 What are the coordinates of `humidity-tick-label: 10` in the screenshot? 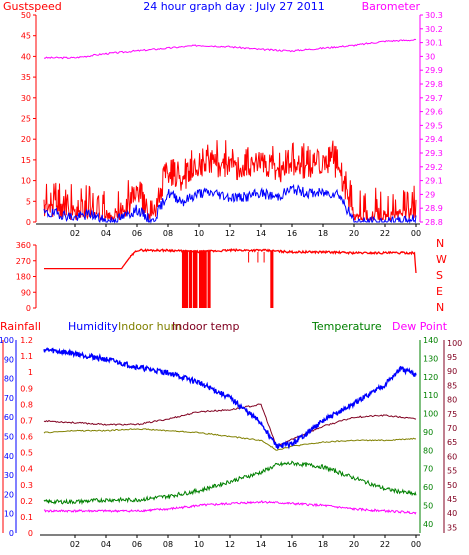 It's located at (9, 514).